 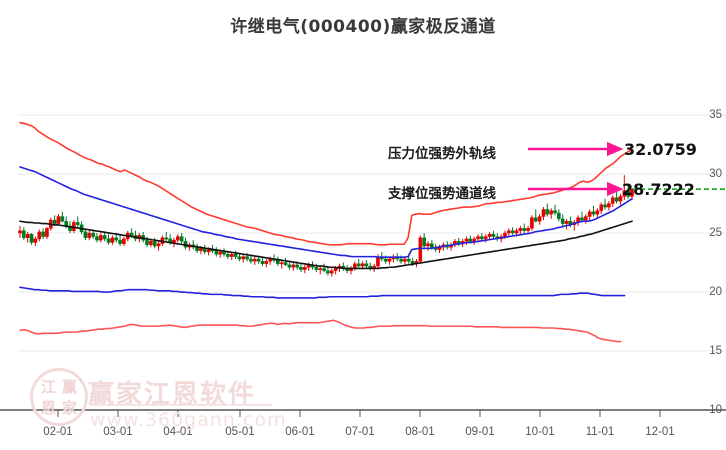 I want to click on x-axis-tick-label: 11-01, so click(x=600, y=432).